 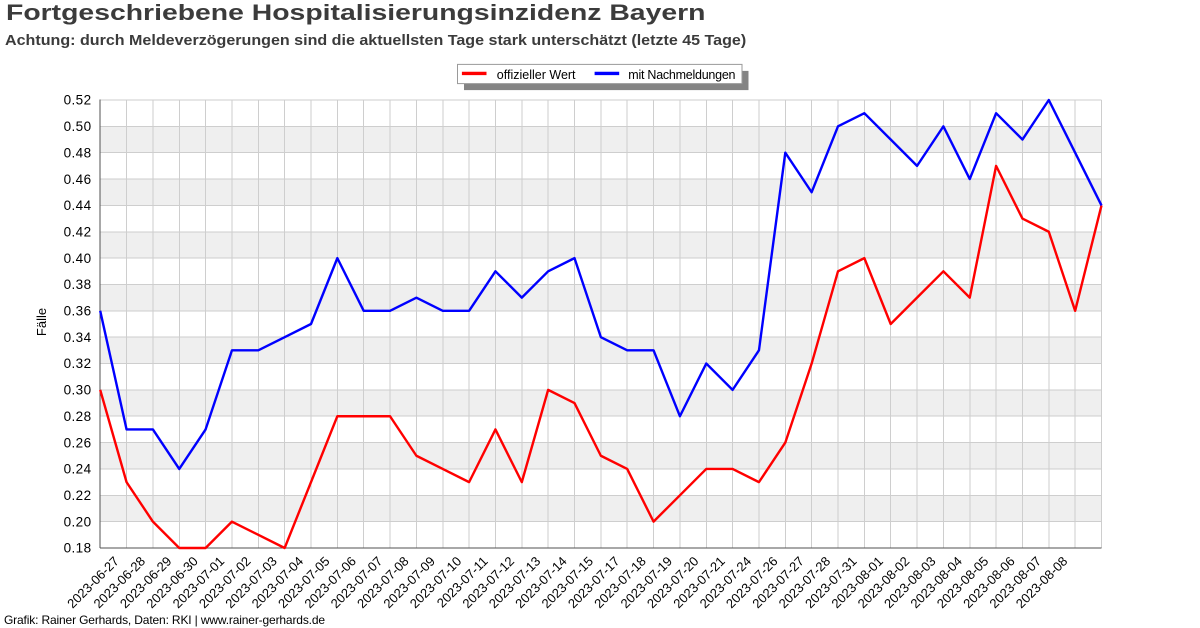 What do you see at coordinates (78, 390) in the screenshot?
I see `svg-text: 0.30` at bounding box center [78, 390].